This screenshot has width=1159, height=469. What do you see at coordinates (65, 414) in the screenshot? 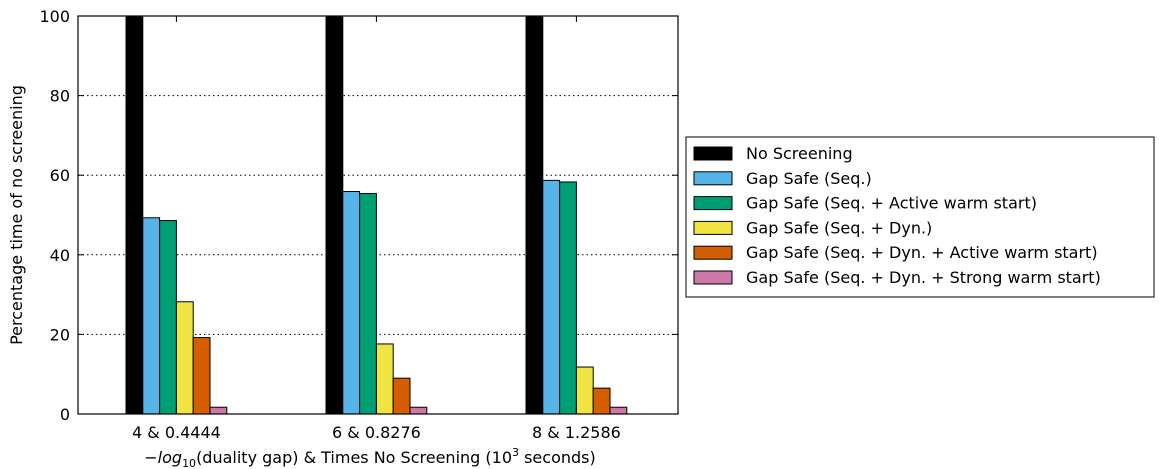
I see `y-tick-label: 0` at bounding box center [65, 414].